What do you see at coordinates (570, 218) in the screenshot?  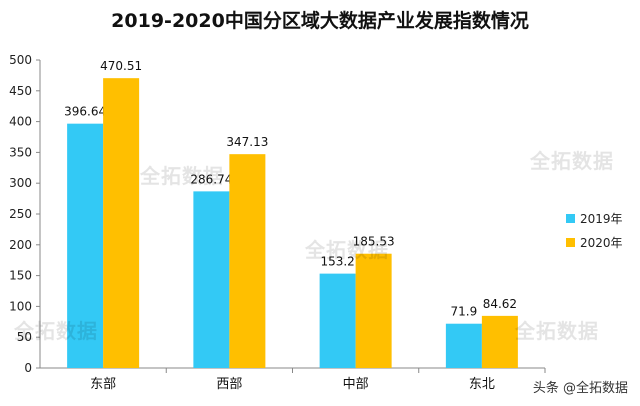 I see `legend-swatch-2019` at bounding box center [570, 218].